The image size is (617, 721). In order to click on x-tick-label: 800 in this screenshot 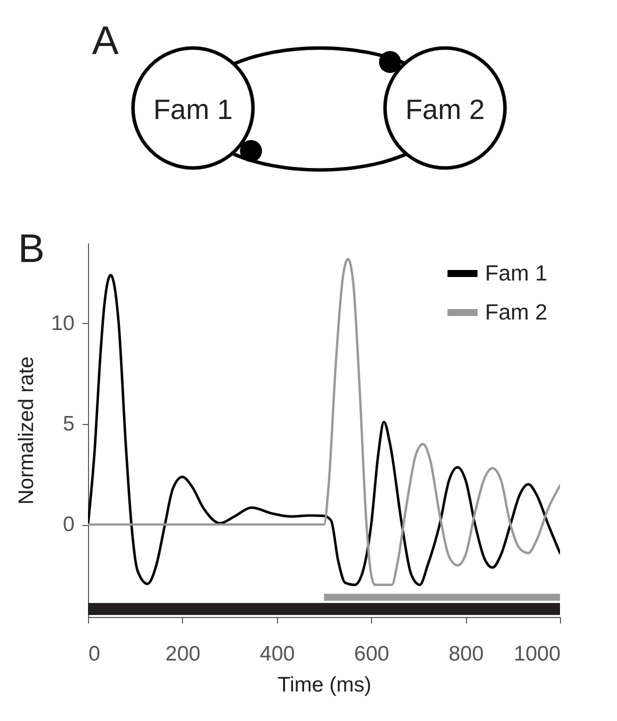, I will do `click(466, 654)`.